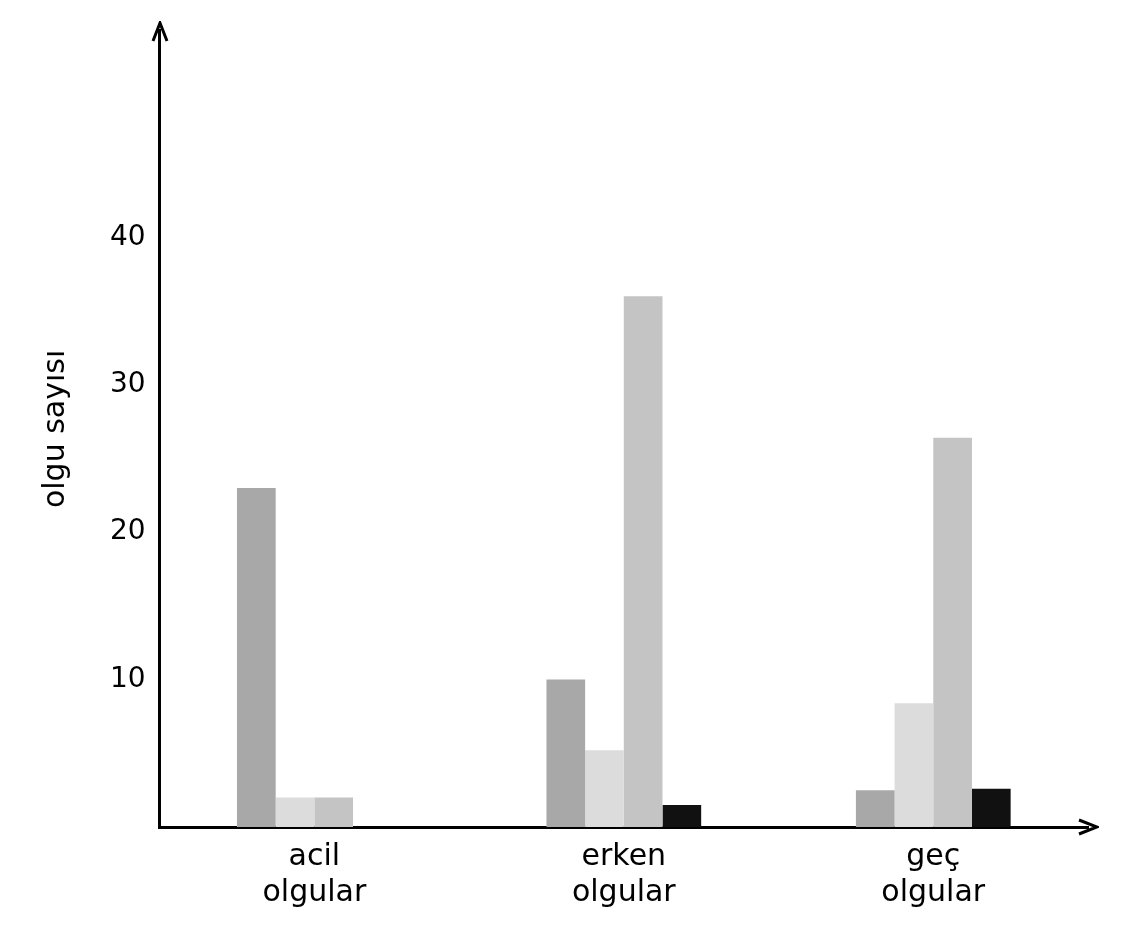  What do you see at coordinates (624, 872) in the screenshot?
I see `x-tick-label: erken olgular` at bounding box center [624, 872].